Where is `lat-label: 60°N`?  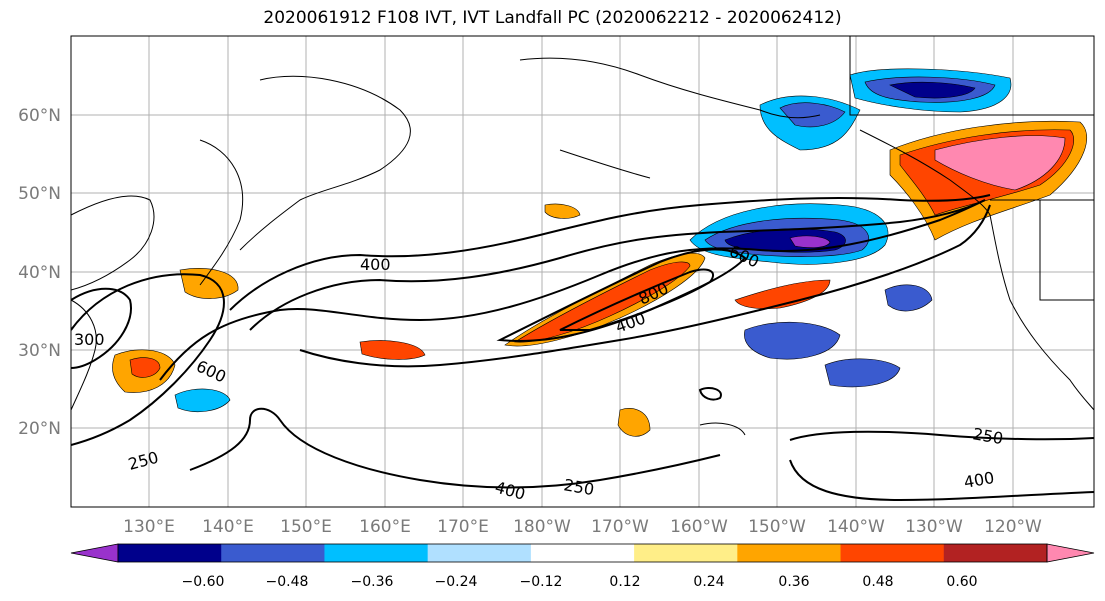
lat-label: 60°N is located at coordinates (39, 116).